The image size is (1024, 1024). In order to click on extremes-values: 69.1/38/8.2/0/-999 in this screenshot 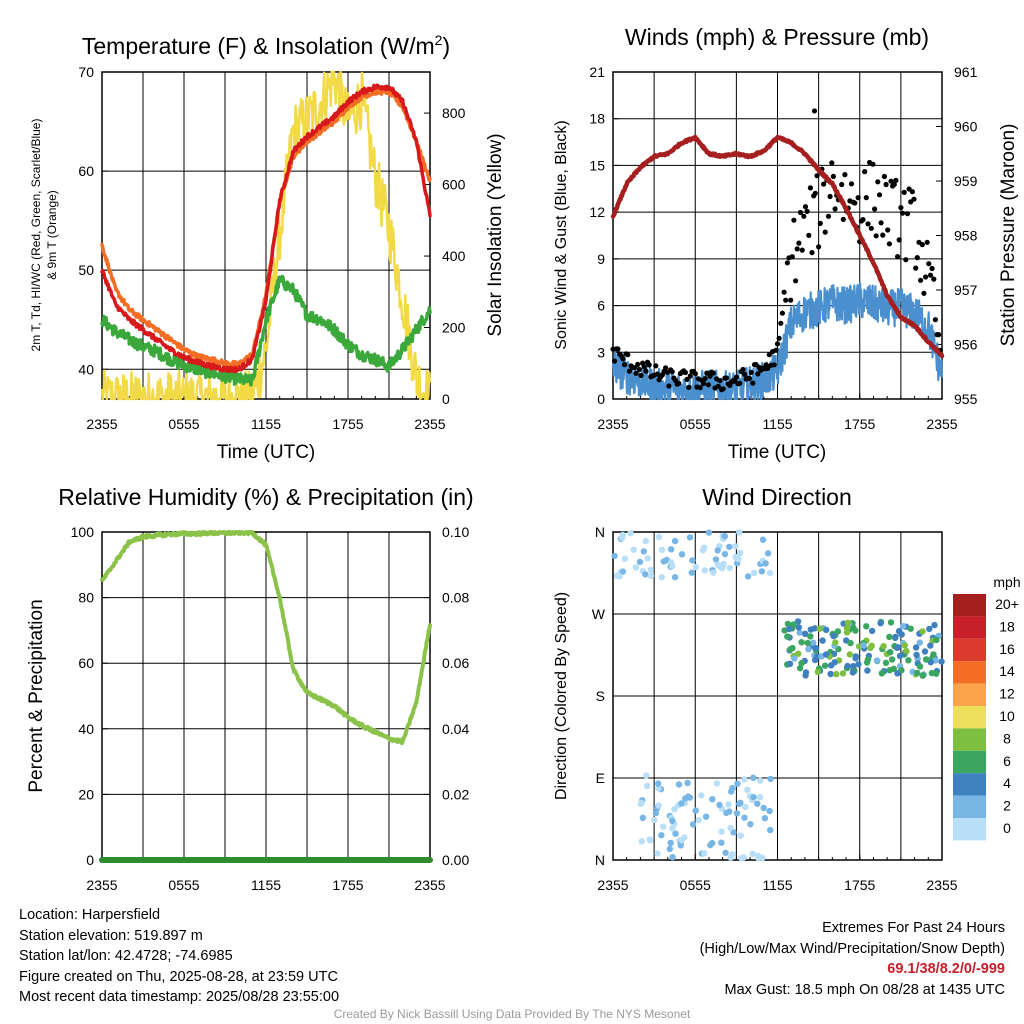, I will do `click(946, 969)`.